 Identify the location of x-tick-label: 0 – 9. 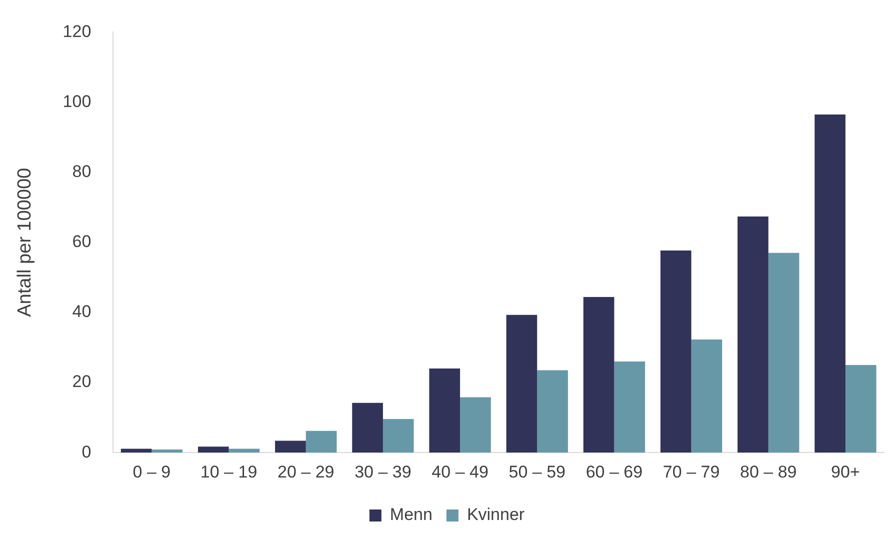
(151, 472).